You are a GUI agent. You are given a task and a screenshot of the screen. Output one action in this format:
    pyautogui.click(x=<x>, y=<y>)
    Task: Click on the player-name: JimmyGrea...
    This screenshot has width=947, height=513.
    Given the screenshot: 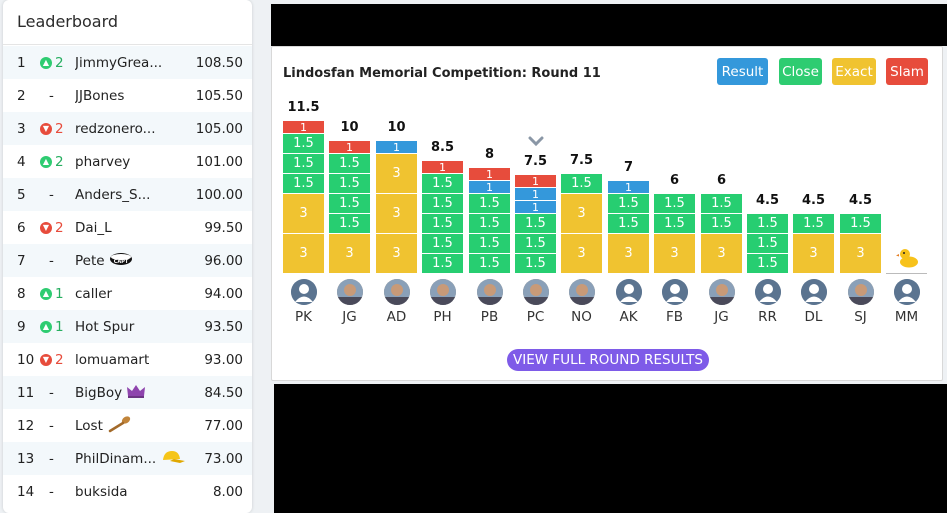 What is the action you would take?
    pyautogui.click(x=119, y=62)
    